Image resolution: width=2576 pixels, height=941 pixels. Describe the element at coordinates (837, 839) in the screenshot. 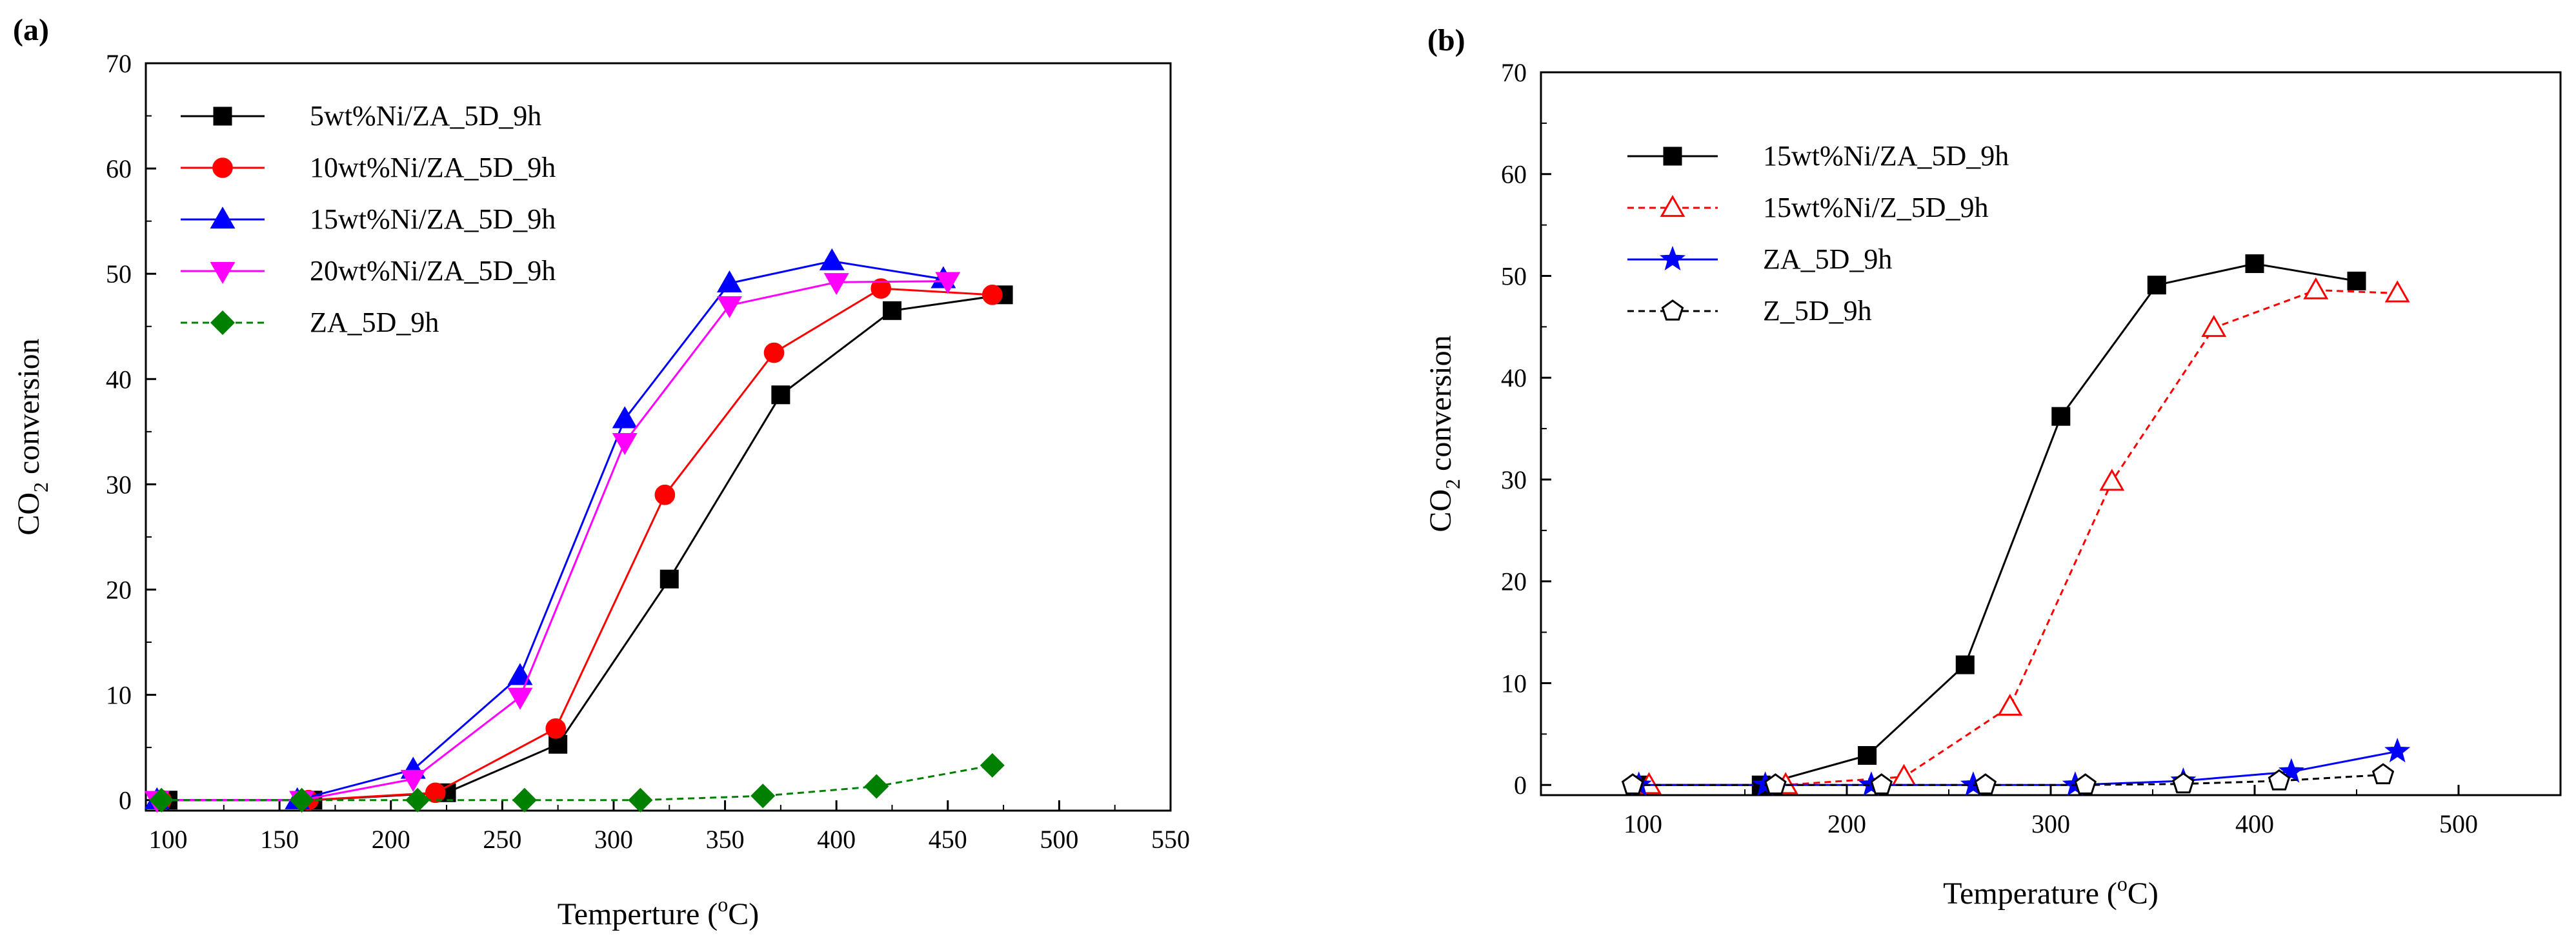

I see `x-tick-label: 400` at that location.